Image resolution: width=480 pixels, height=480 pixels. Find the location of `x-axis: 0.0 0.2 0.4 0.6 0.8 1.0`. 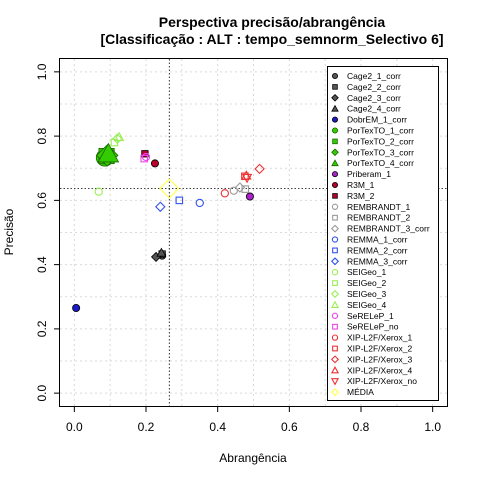

x-axis: 0.0 0.2 0.4 0.6 0.8 1.0 is located at coordinates (253, 420).